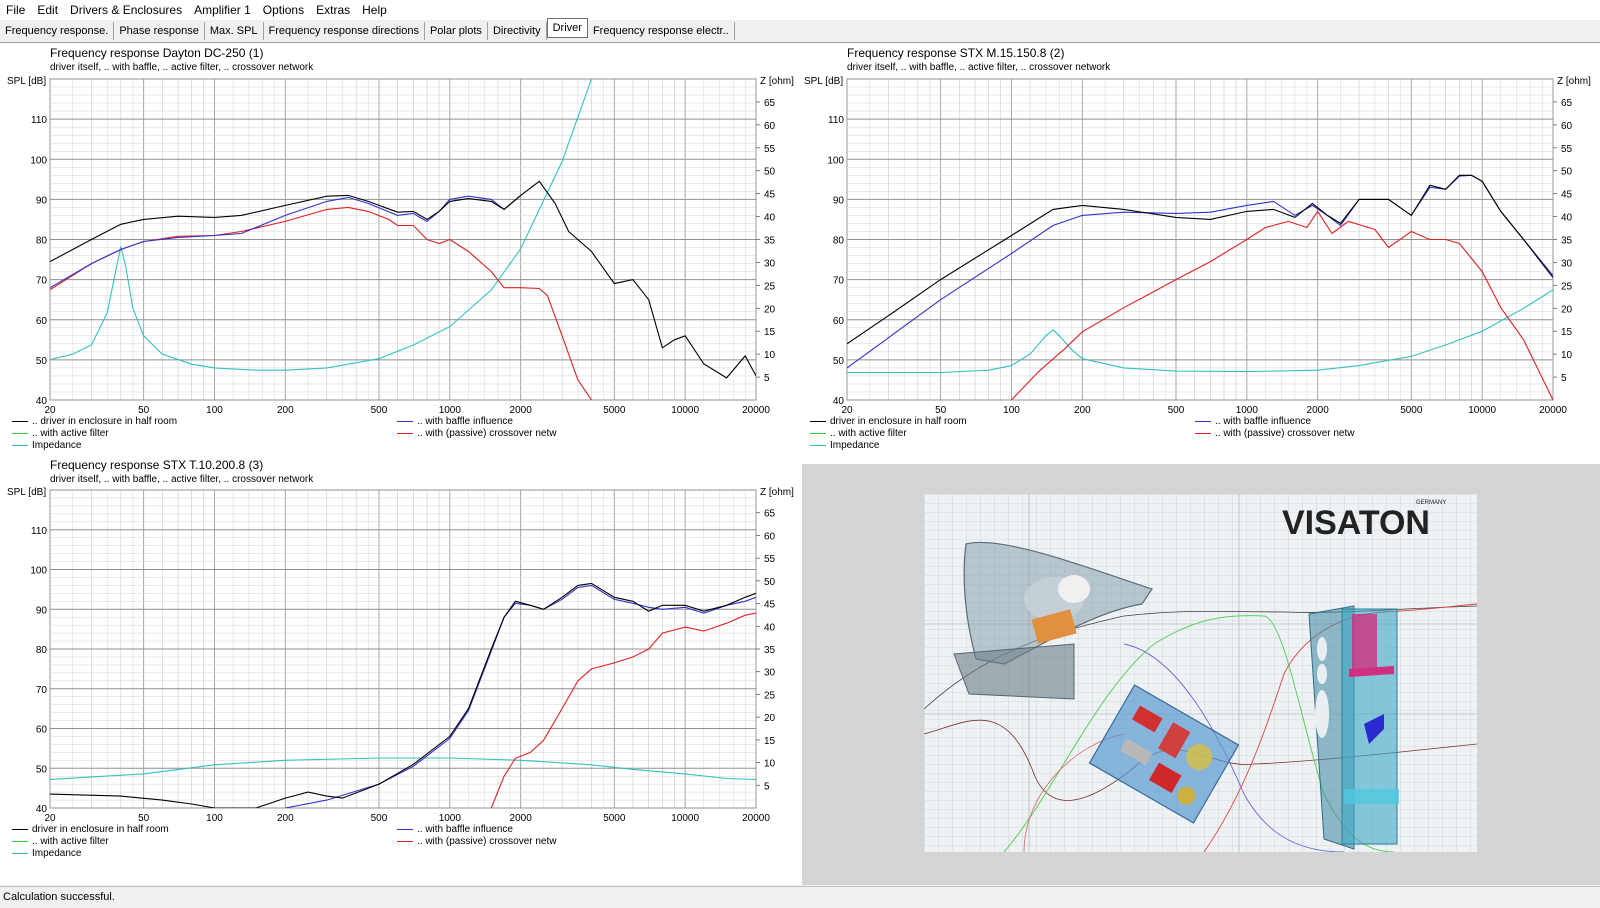 The width and height of the screenshot is (1600, 908). Describe the element at coordinates (1567, 103) in the screenshot. I see `y2-tick-label: 65` at that location.